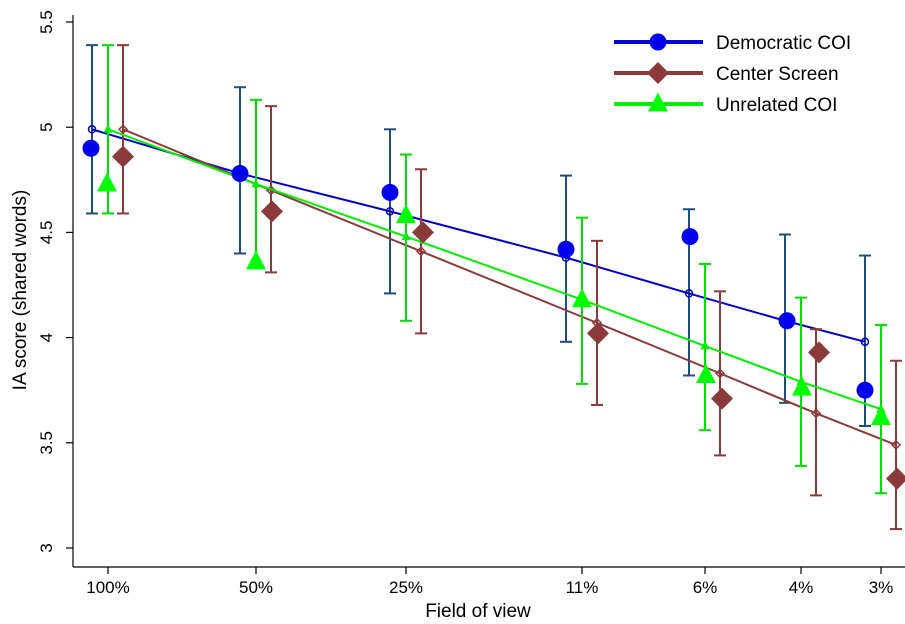 The width and height of the screenshot is (905, 624). Describe the element at coordinates (46, 337) in the screenshot. I see `y-tick-label: 4` at that location.